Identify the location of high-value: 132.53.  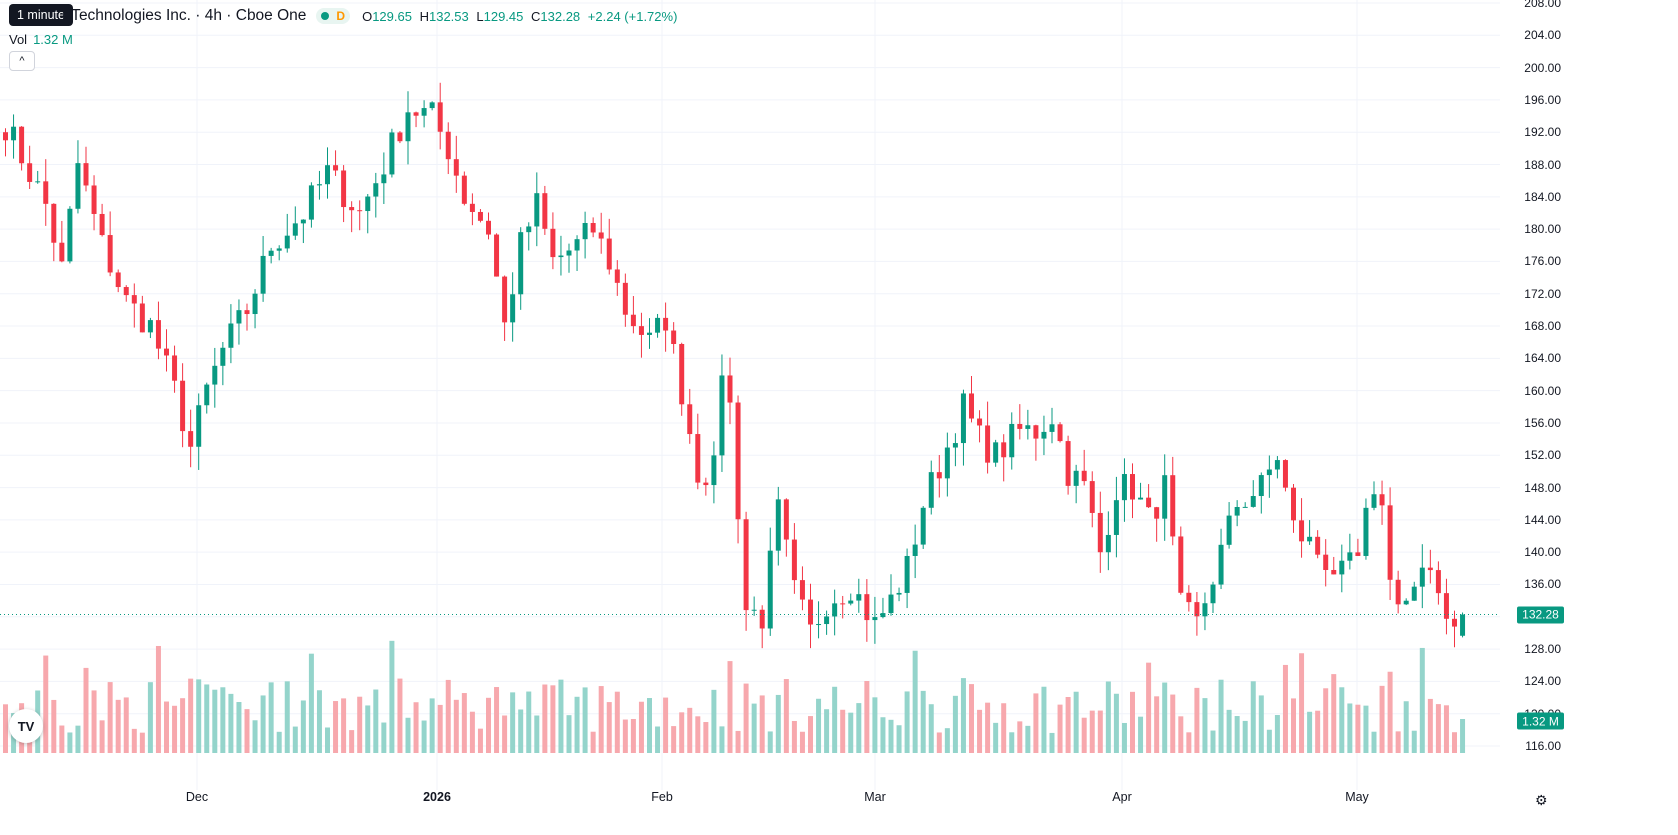
(448, 16).